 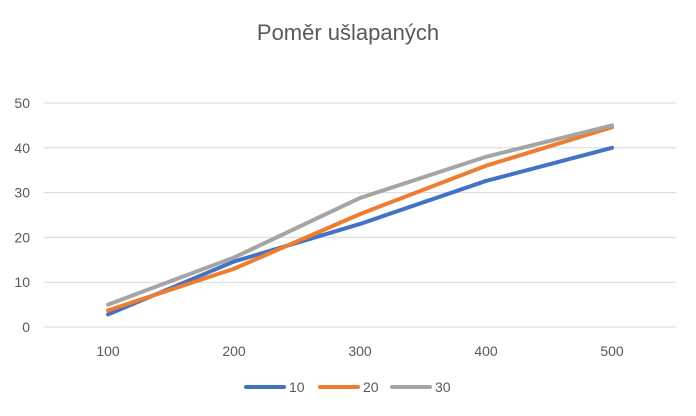 I want to click on legend: 10 20 30, so click(x=347, y=387).